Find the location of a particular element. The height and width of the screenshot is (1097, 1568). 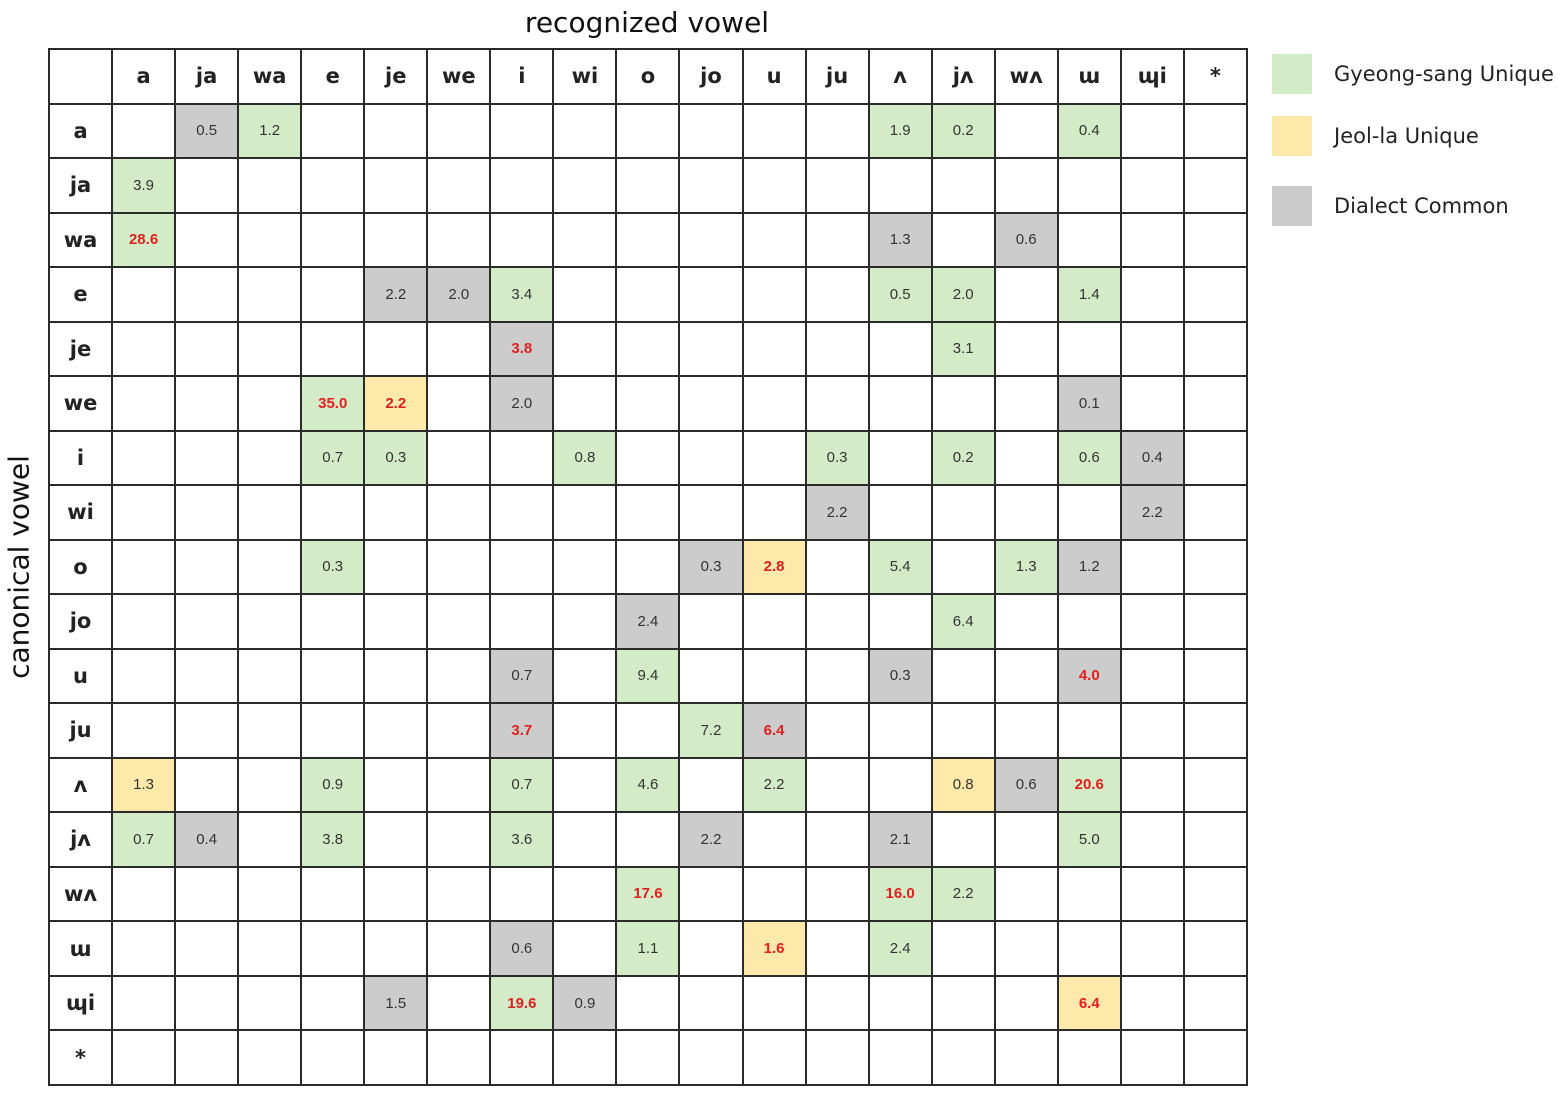

heatmap-cell: 19.6 is located at coordinates (522, 1003).